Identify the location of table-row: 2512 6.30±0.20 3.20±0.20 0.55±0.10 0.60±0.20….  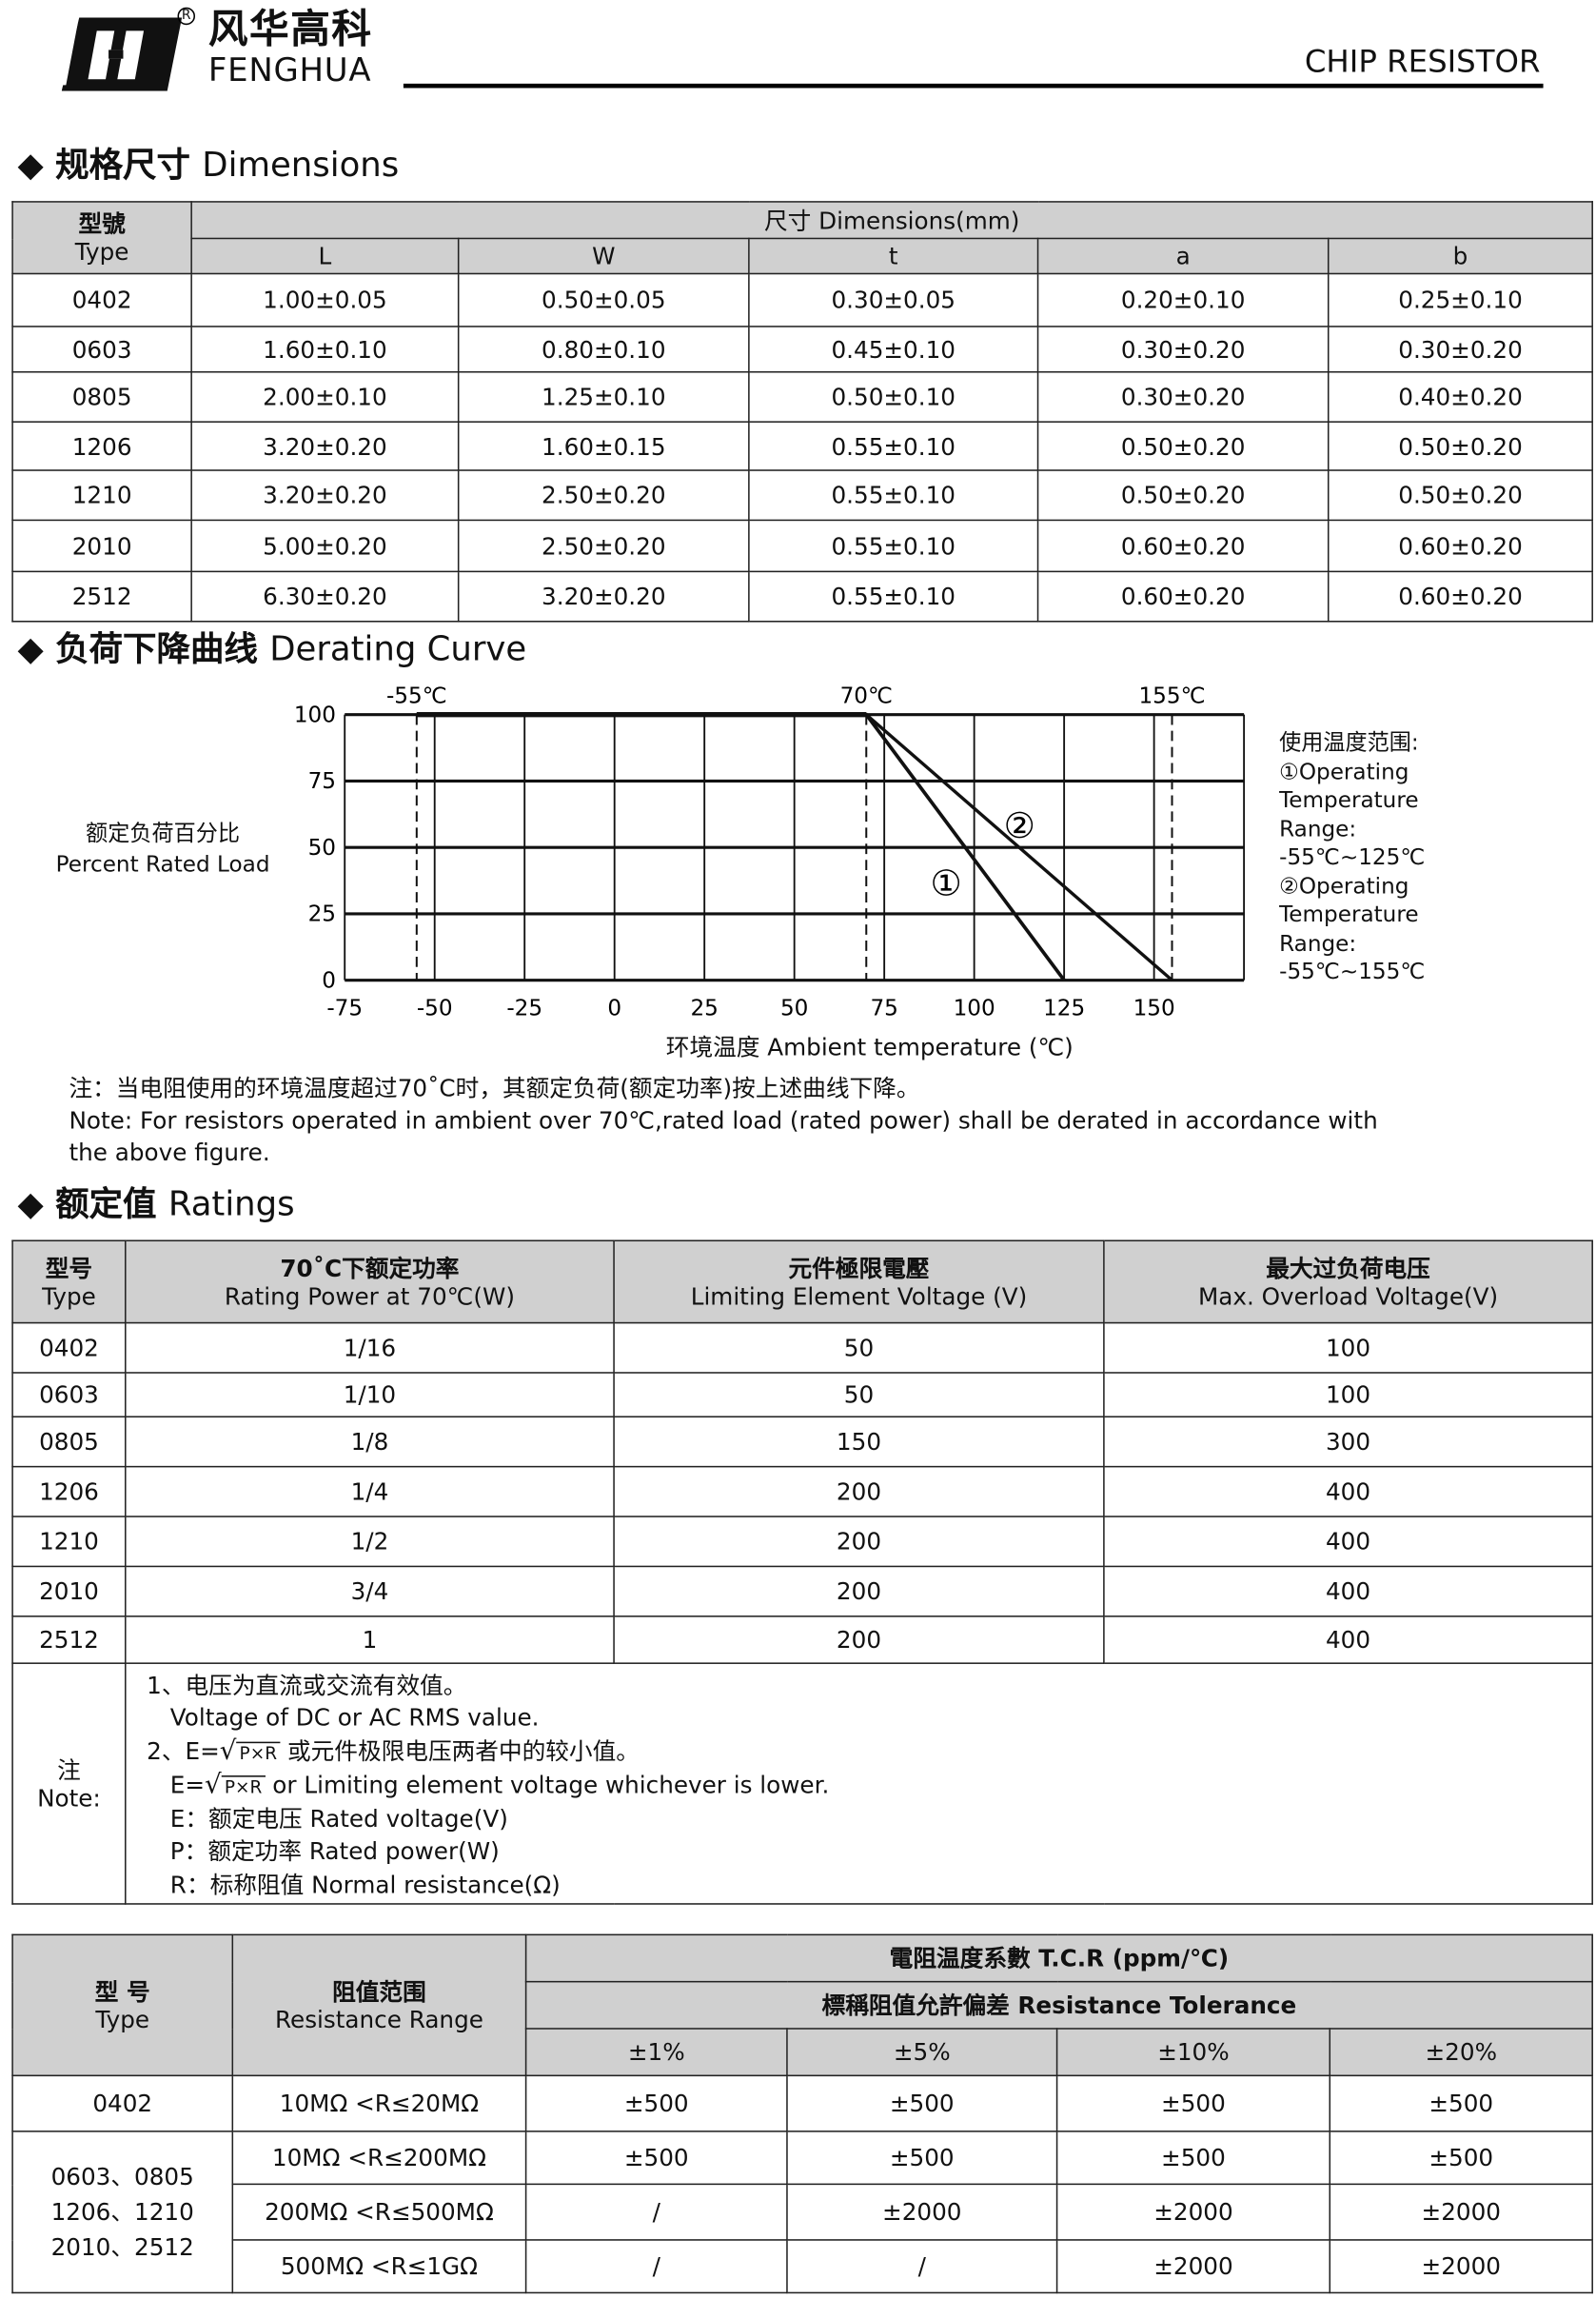
(802, 596).